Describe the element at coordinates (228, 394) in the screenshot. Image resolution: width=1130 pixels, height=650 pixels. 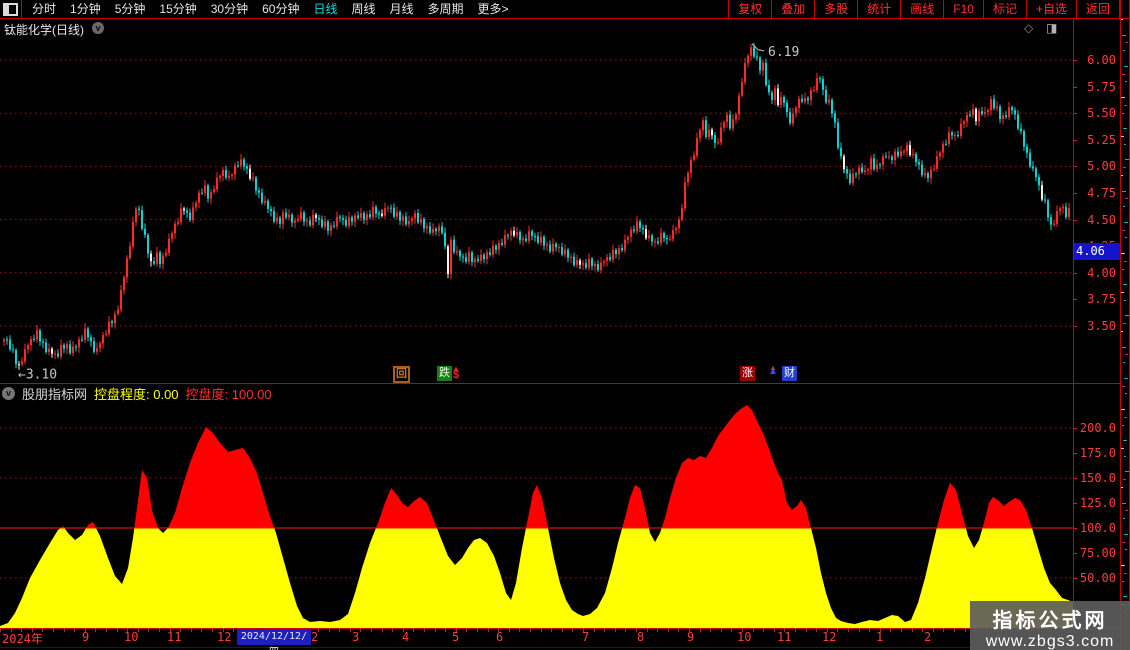
I see `indicator-field-2: 控盘度: 100.00` at that location.